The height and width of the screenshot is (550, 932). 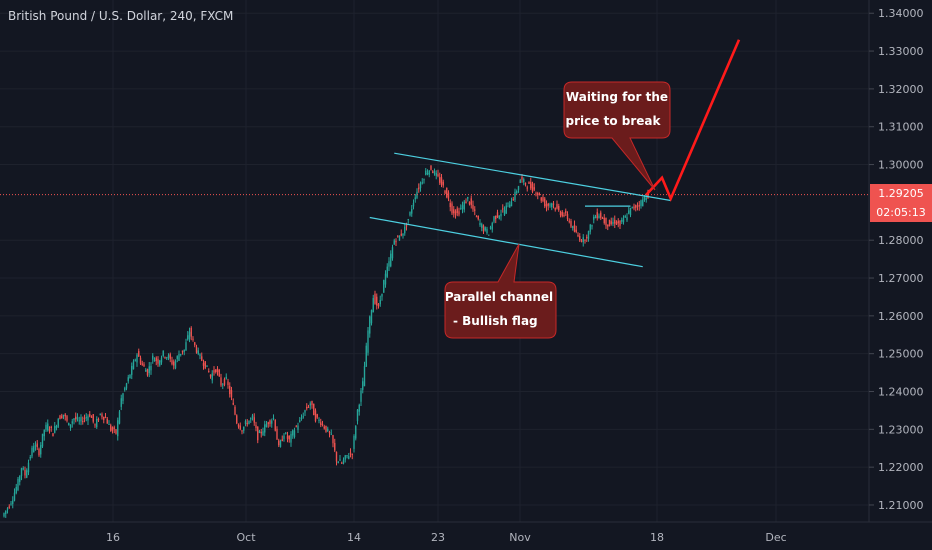 I want to click on time-tick-label: Dec, so click(x=775, y=537).